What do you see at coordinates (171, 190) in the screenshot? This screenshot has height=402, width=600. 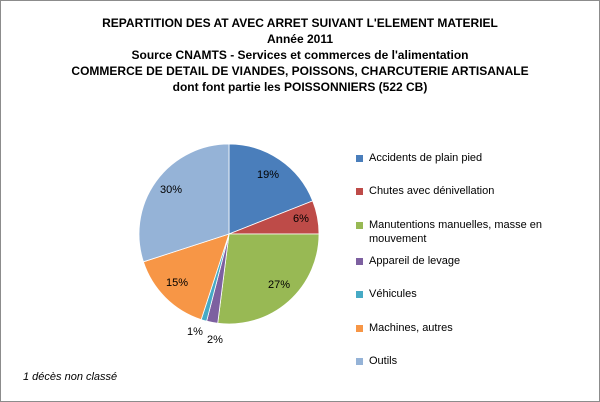 I see `slice-label-7: 30%` at bounding box center [171, 190].